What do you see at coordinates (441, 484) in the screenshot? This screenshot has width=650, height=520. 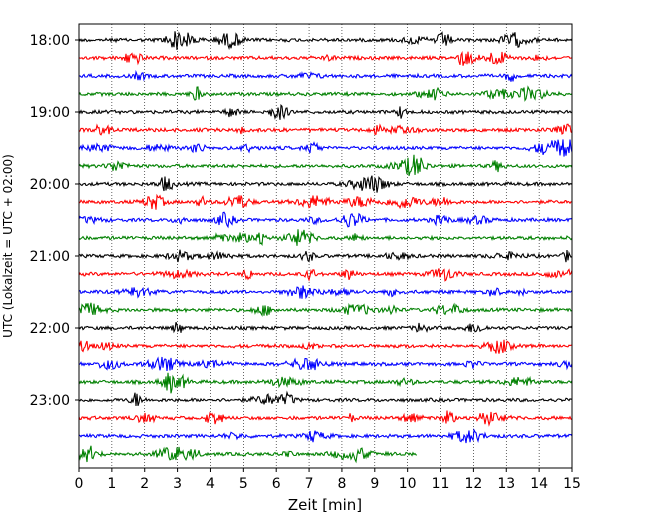 I see `x-tick-label: 11` at bounding box center [441, 484].